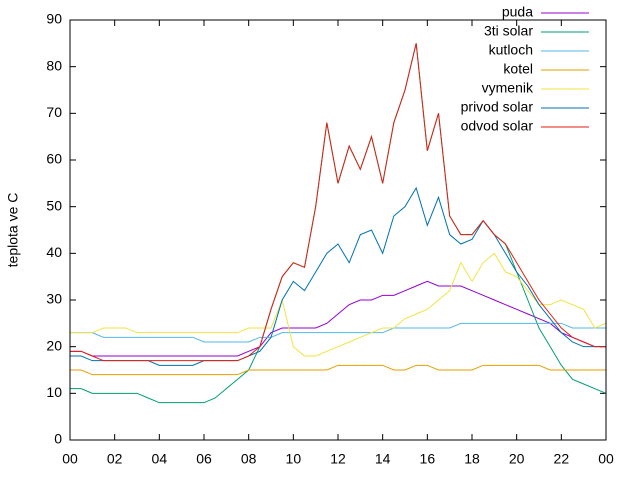 The height and width of the screenshot is (480, 640). Describe the element at coordinates (518, 69) in the screenshot. I see `legend-label: kotel` at that location.